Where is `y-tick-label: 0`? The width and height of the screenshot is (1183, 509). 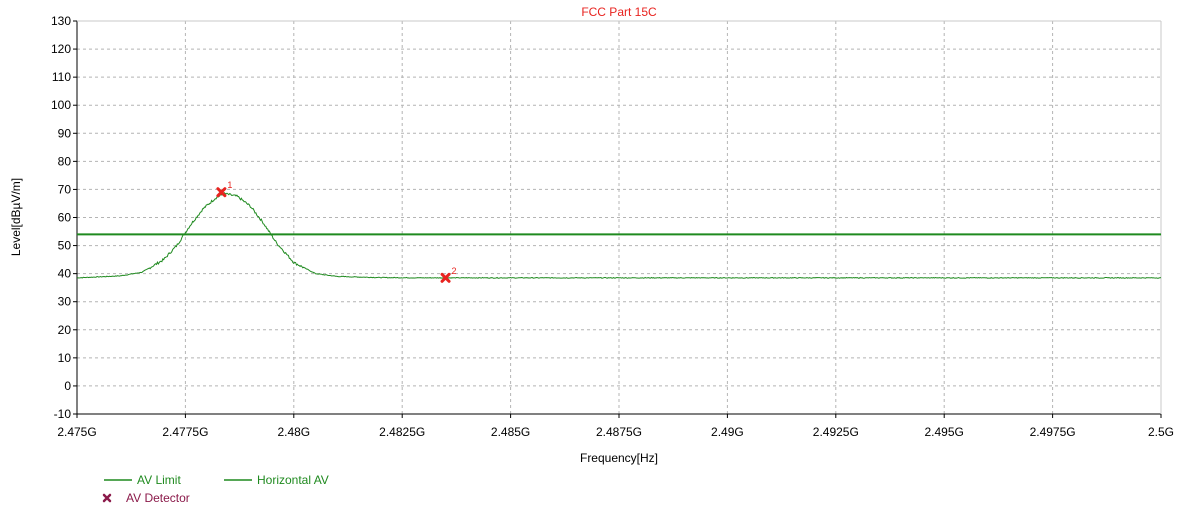
y-tick-label: 0 is located at coordinates (67, 386).